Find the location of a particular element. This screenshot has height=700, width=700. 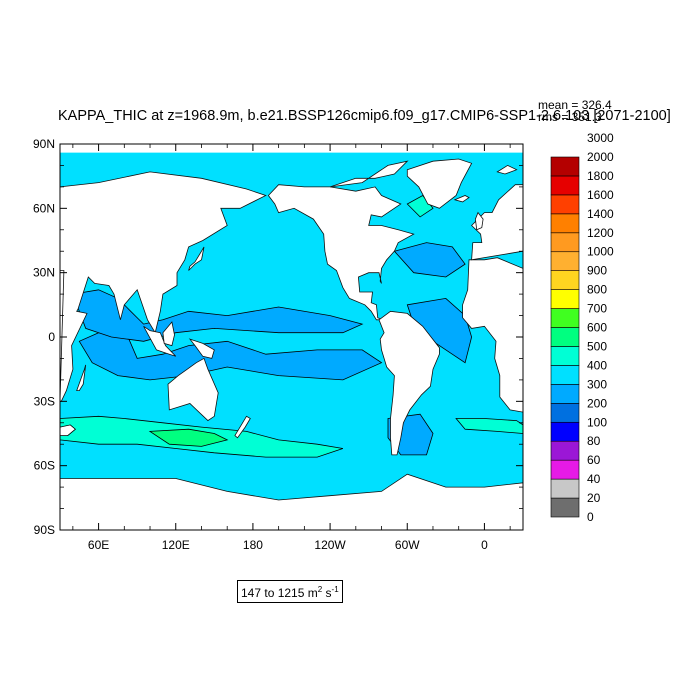

data-range-box: 147 to 1215 m2 s-1 is located at coordinates (290, 591).